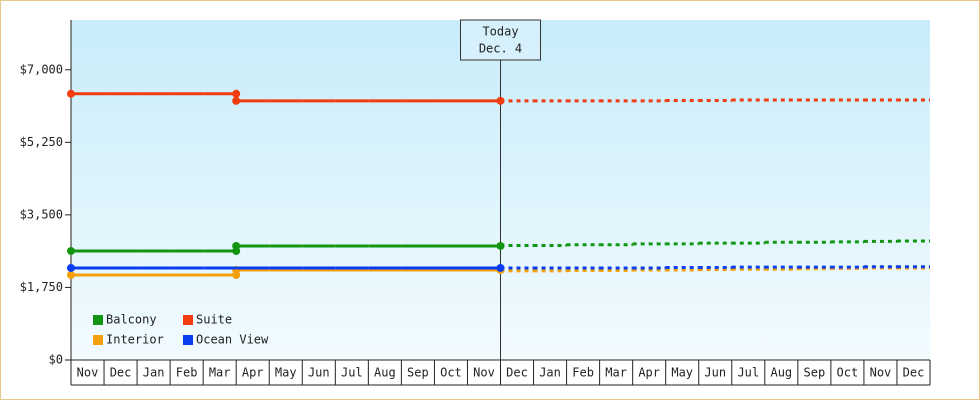 The image size is (980, 400). I want to click on legend-label: Balcony, so click(131, 320).